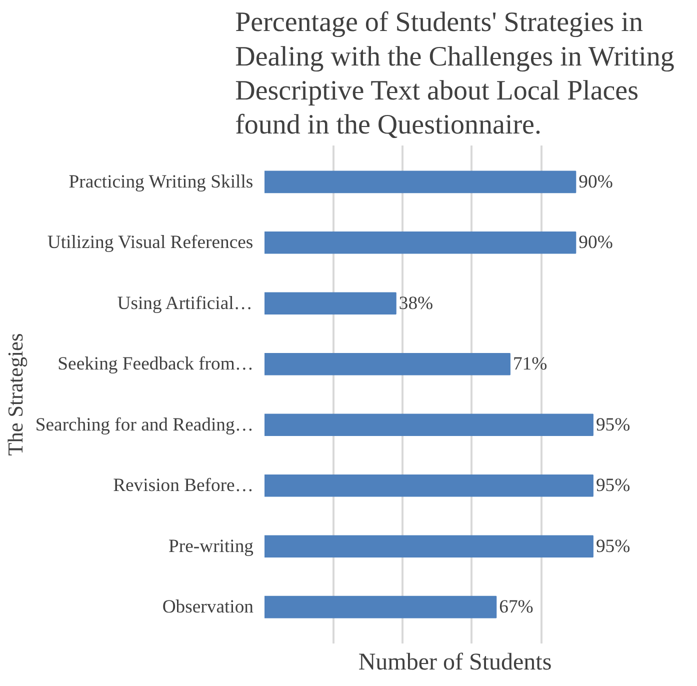 The height and width of the screenshot is (686, 697). I want to click on x-axis-title: Number of Students, so click(455, 663).